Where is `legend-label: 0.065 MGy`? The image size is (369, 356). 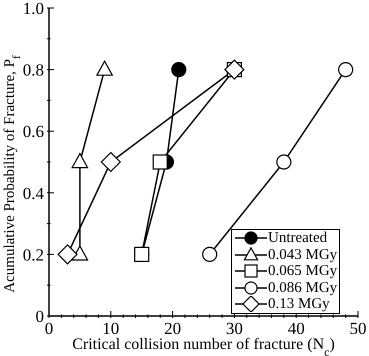 legend-label: 0.065 MGy is located at coordinates (303, 271).